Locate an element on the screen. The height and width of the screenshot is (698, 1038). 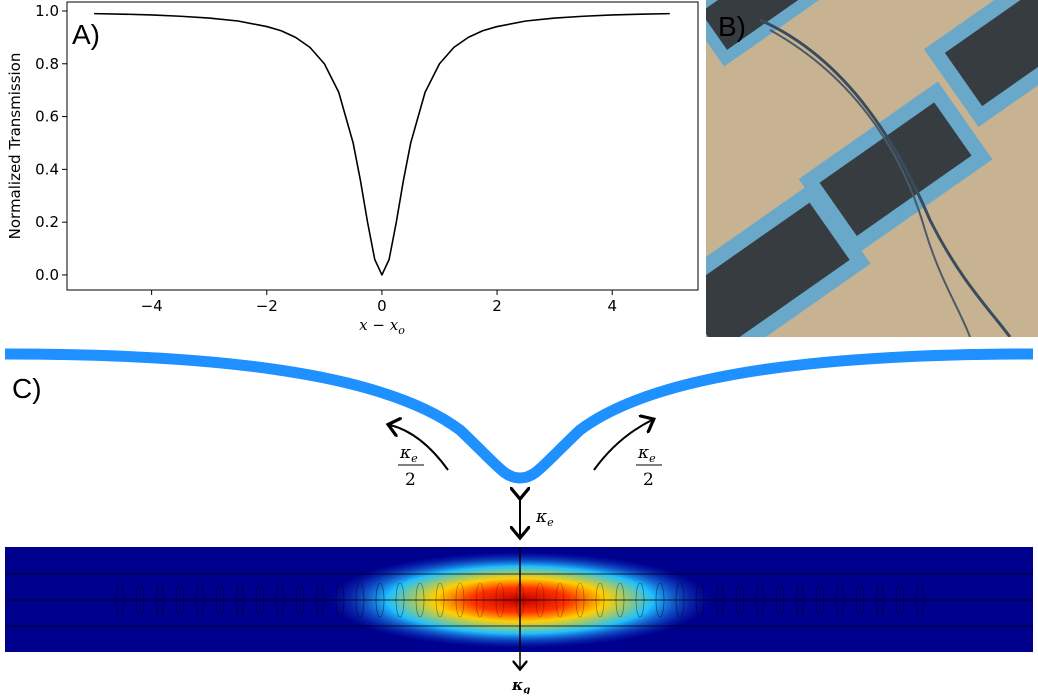
y-tick-label: 0.0 is located at coordinates (47, 275).